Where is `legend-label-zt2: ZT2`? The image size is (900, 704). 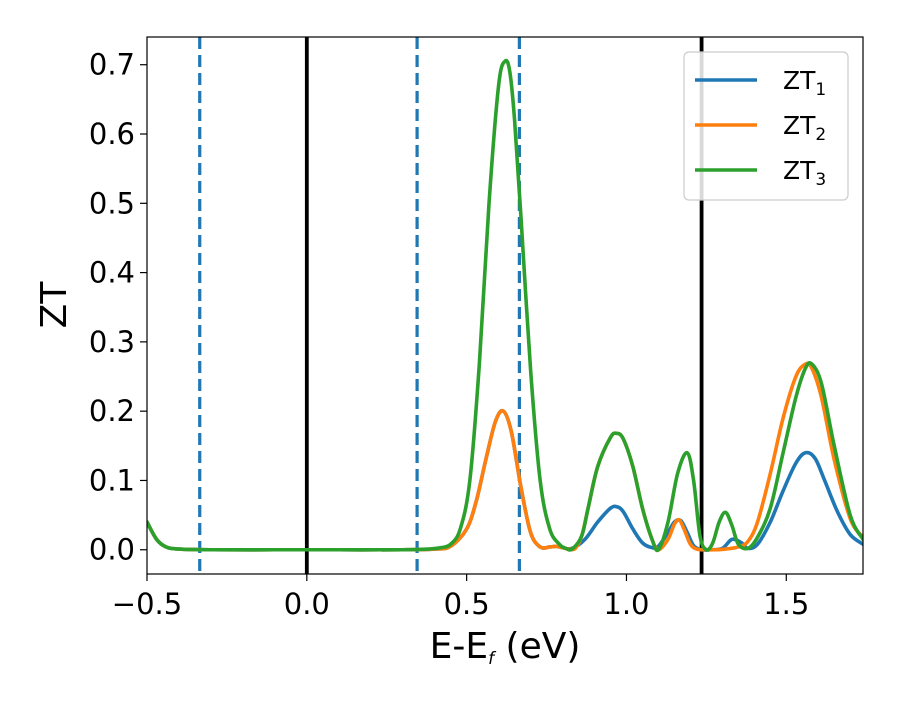 legend-label-zt2: ZT2 is located at coordinates (804, 128).